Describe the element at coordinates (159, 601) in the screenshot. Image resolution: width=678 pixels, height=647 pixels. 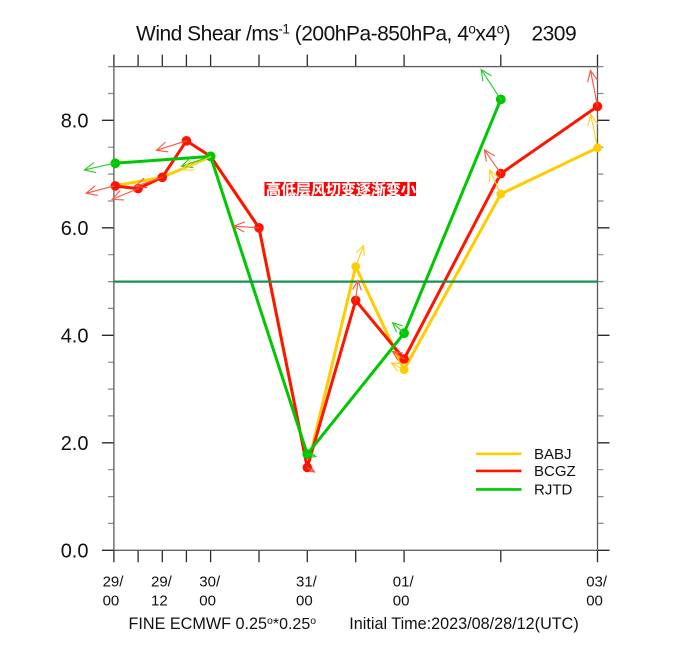
I see `svg-text: 12` at that location.